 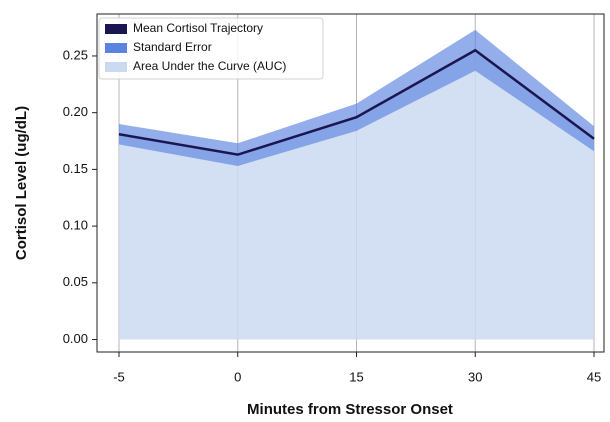 I want to click on y-tick-label: 0.00, so click(x=75, y=338).